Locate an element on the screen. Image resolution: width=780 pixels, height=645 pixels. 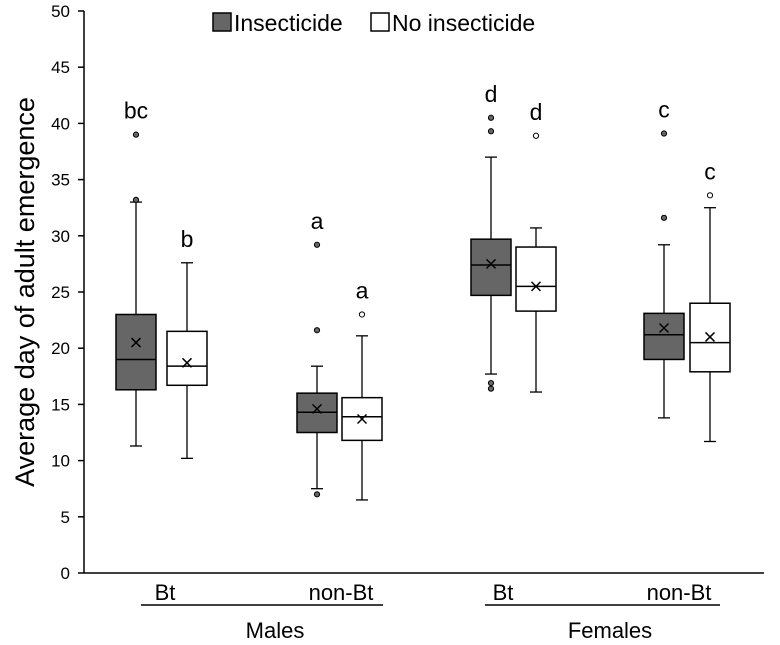
category-label-females-bt: Bt is located at coordinates (503, 592).